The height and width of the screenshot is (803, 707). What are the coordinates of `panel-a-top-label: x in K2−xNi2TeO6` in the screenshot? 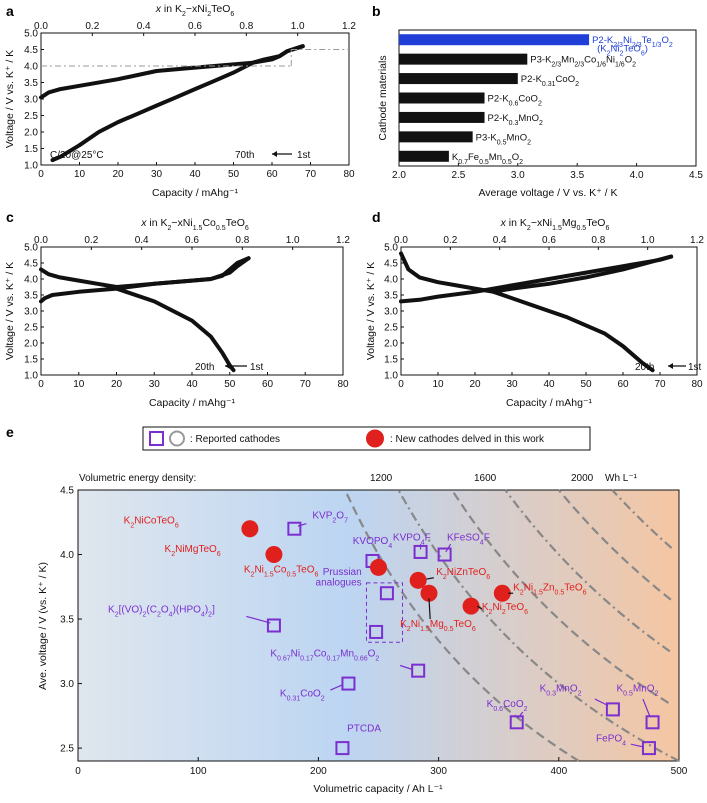 It's located at (195, 10).